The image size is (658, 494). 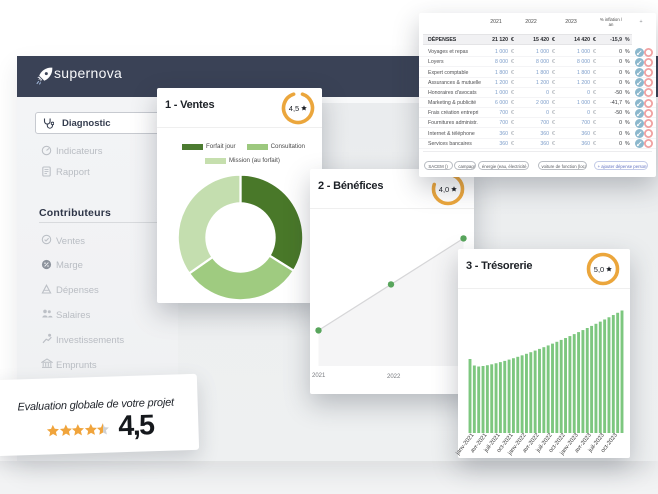 What do you see at coordinates (394, 377) in the screenshot?
I see `svg-text: 2022` at bounding box center [394, 377].